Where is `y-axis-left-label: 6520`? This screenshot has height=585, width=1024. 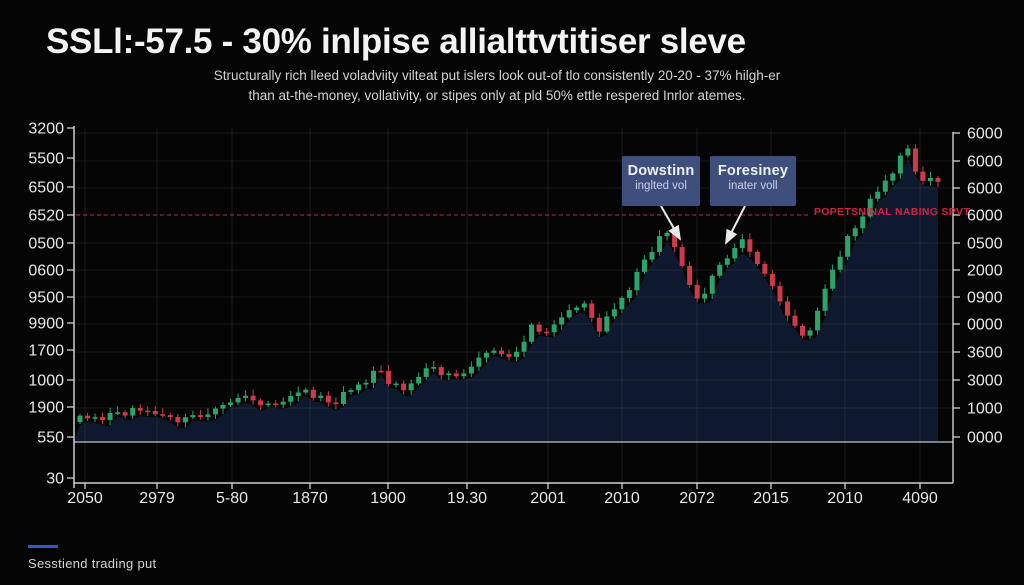
y-axis-left-label: 6520 is located at coordinates (46, 216).